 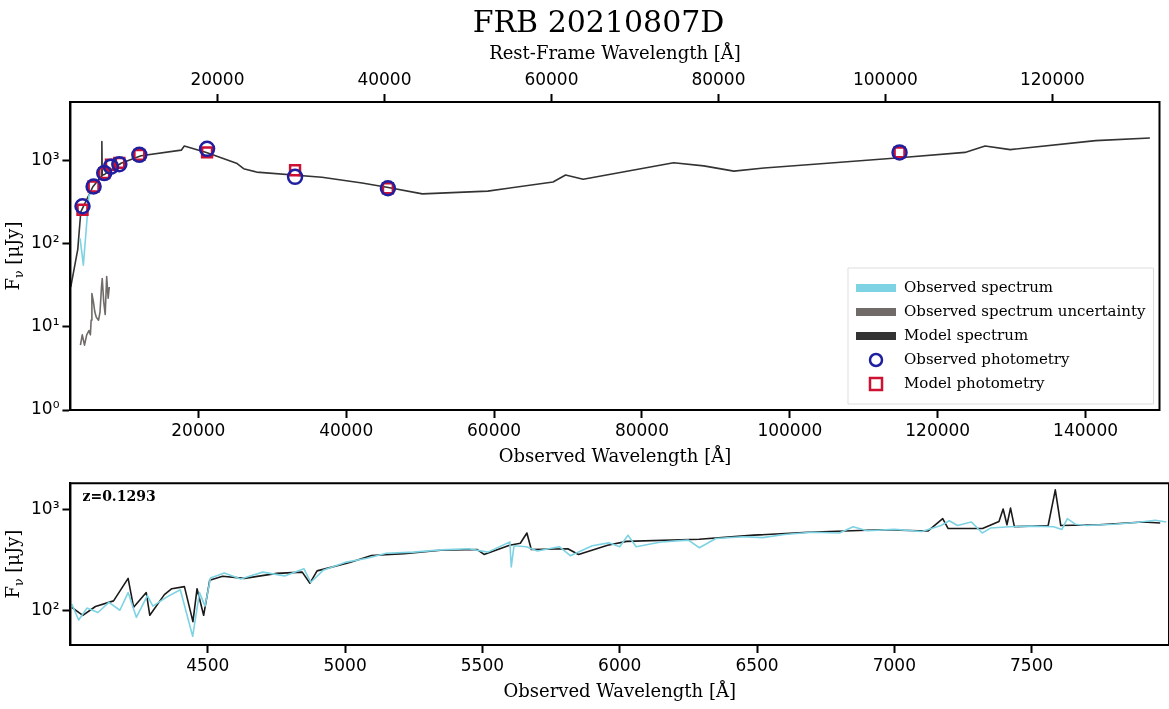 What do you see at coordinates (598, 21) in the screenshot?
I see `chart-title: FRB 20210807D` at bounding box center [598, 21].